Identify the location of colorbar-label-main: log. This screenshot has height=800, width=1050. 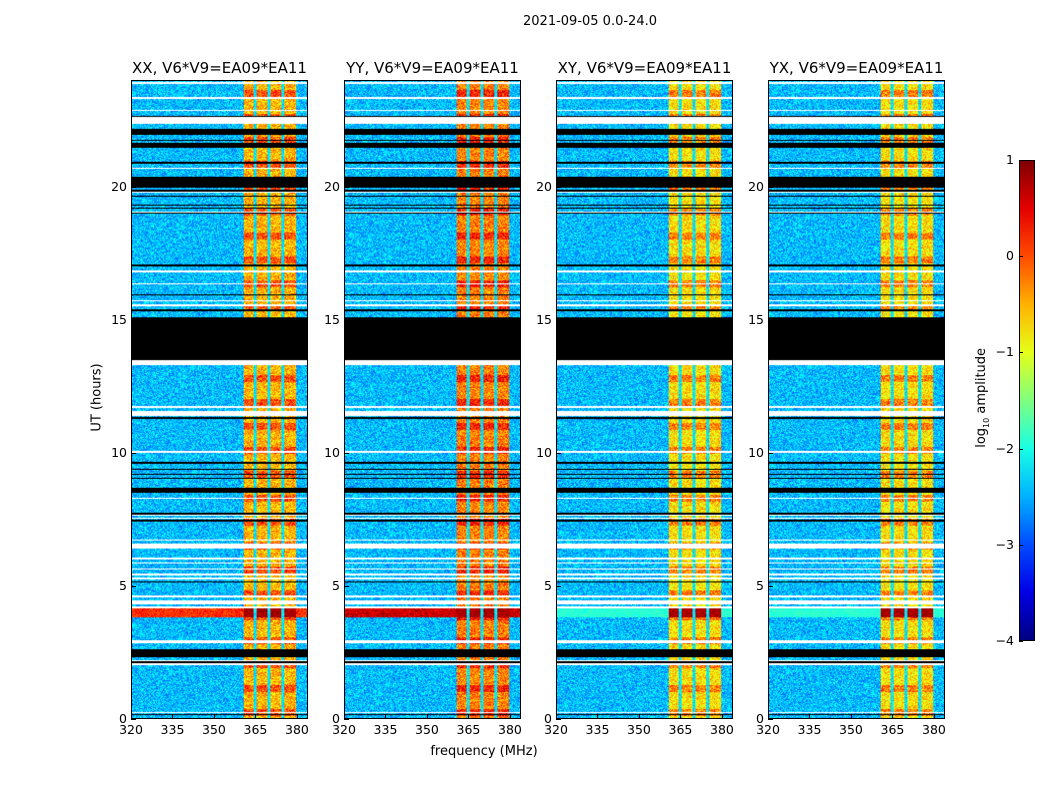
(982, 437).